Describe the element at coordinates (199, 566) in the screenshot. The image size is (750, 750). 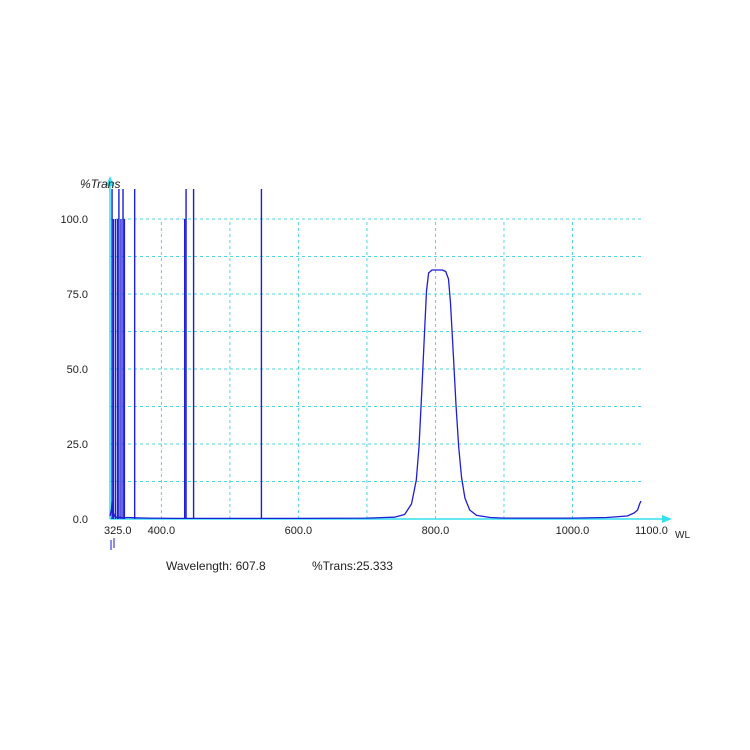
I see `wavelength-label: Wavelength:` at that location.